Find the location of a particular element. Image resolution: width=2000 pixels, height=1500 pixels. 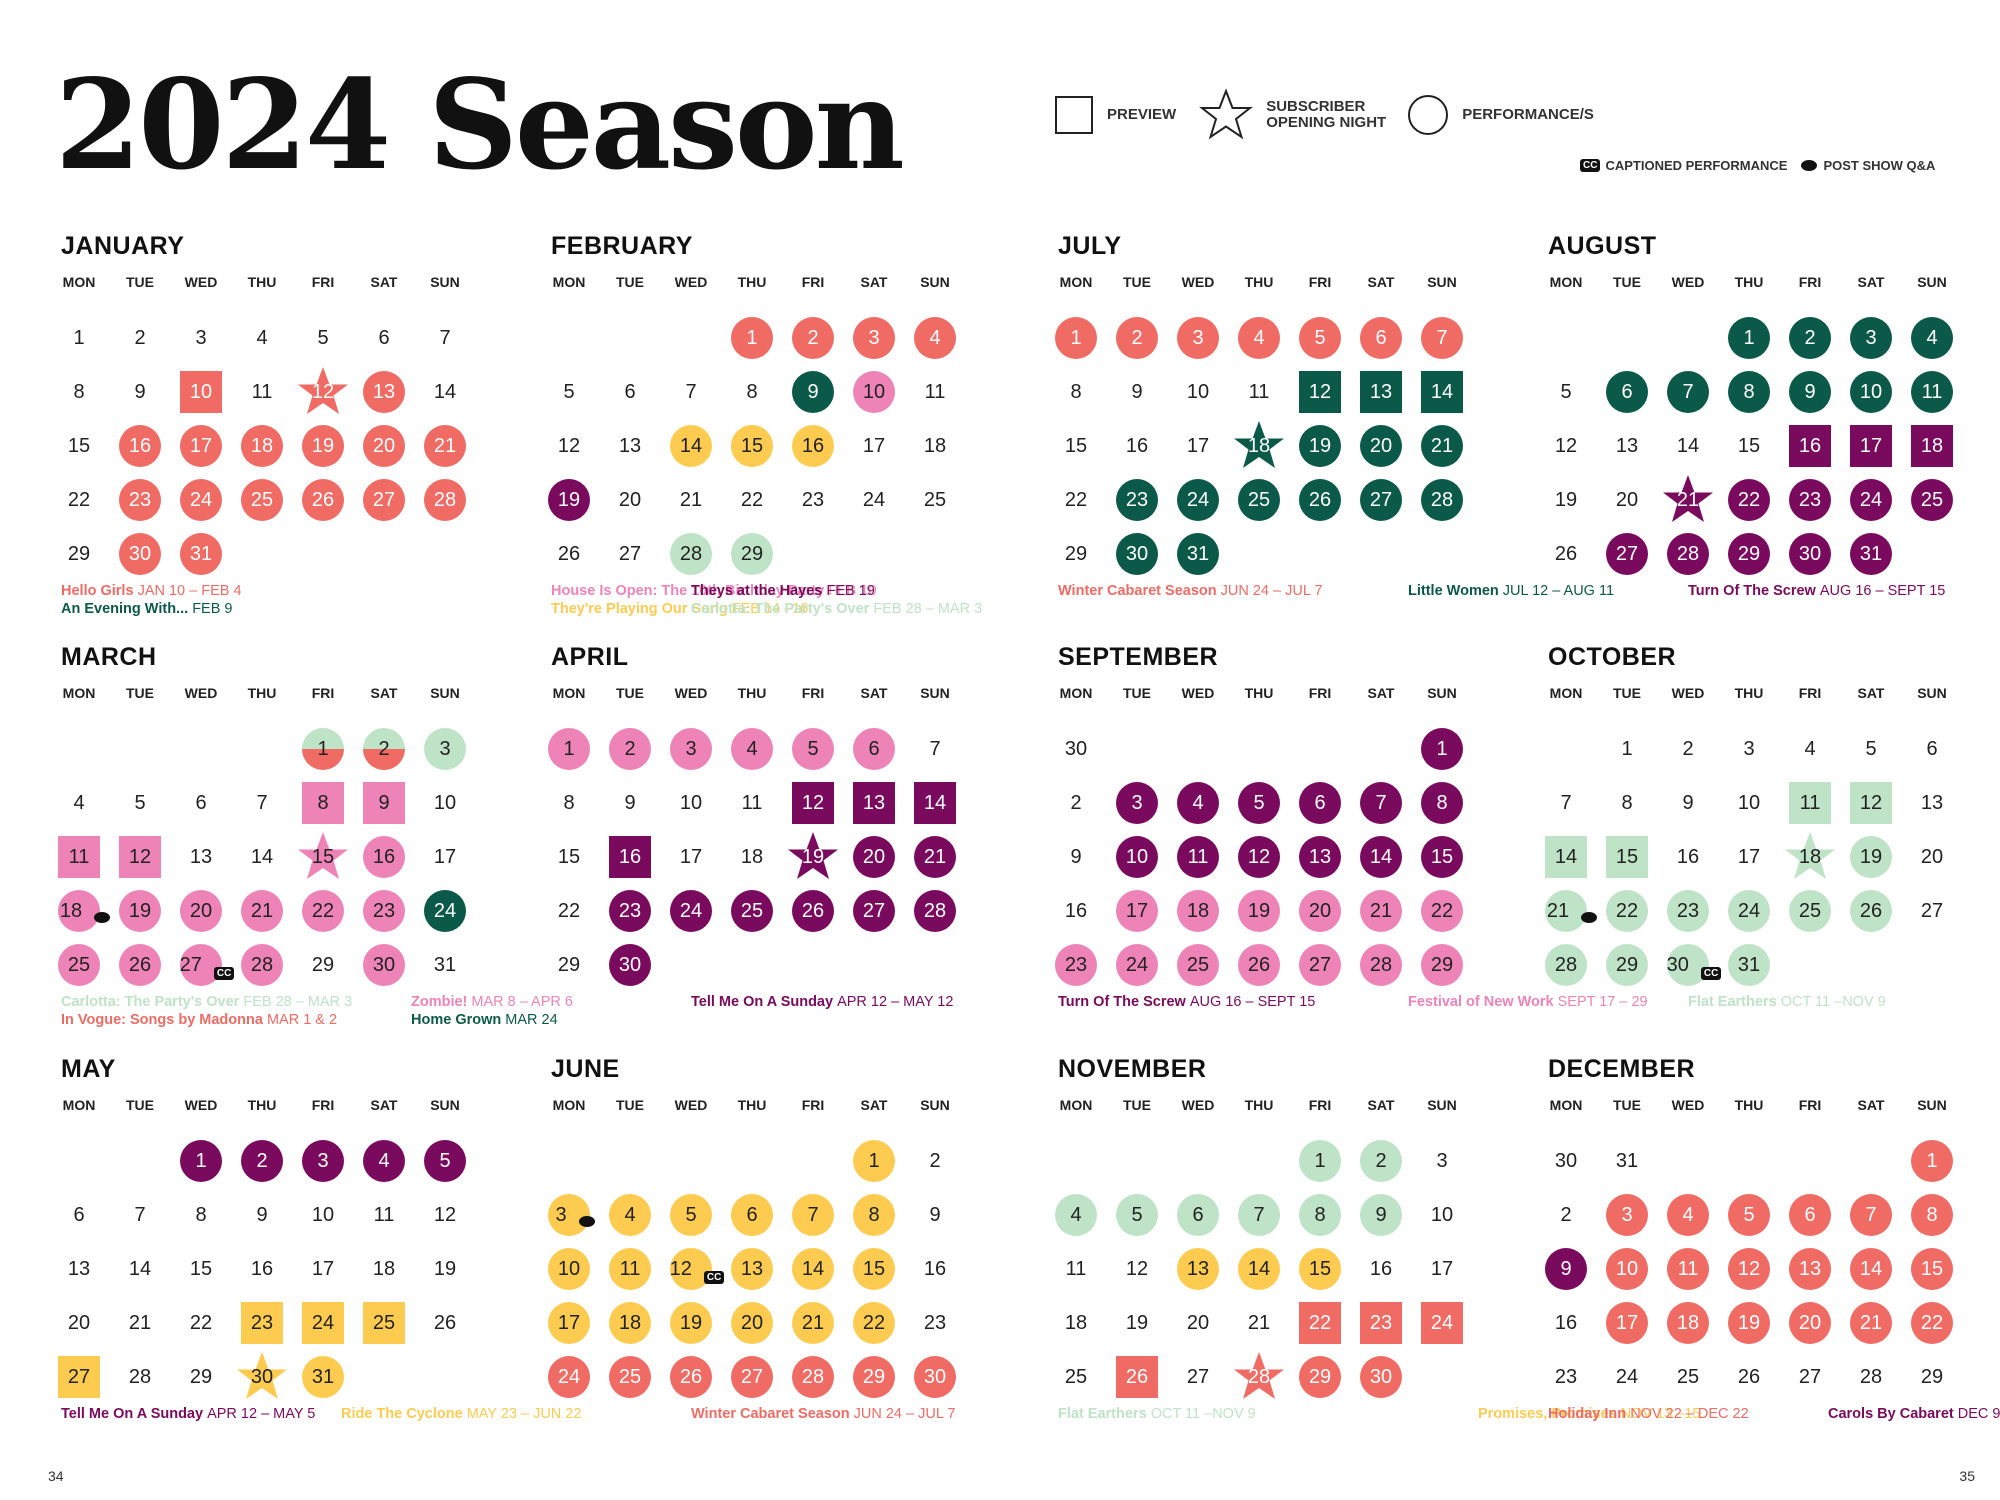

calendar-day: 2 is located at coordinates (262, 1161).